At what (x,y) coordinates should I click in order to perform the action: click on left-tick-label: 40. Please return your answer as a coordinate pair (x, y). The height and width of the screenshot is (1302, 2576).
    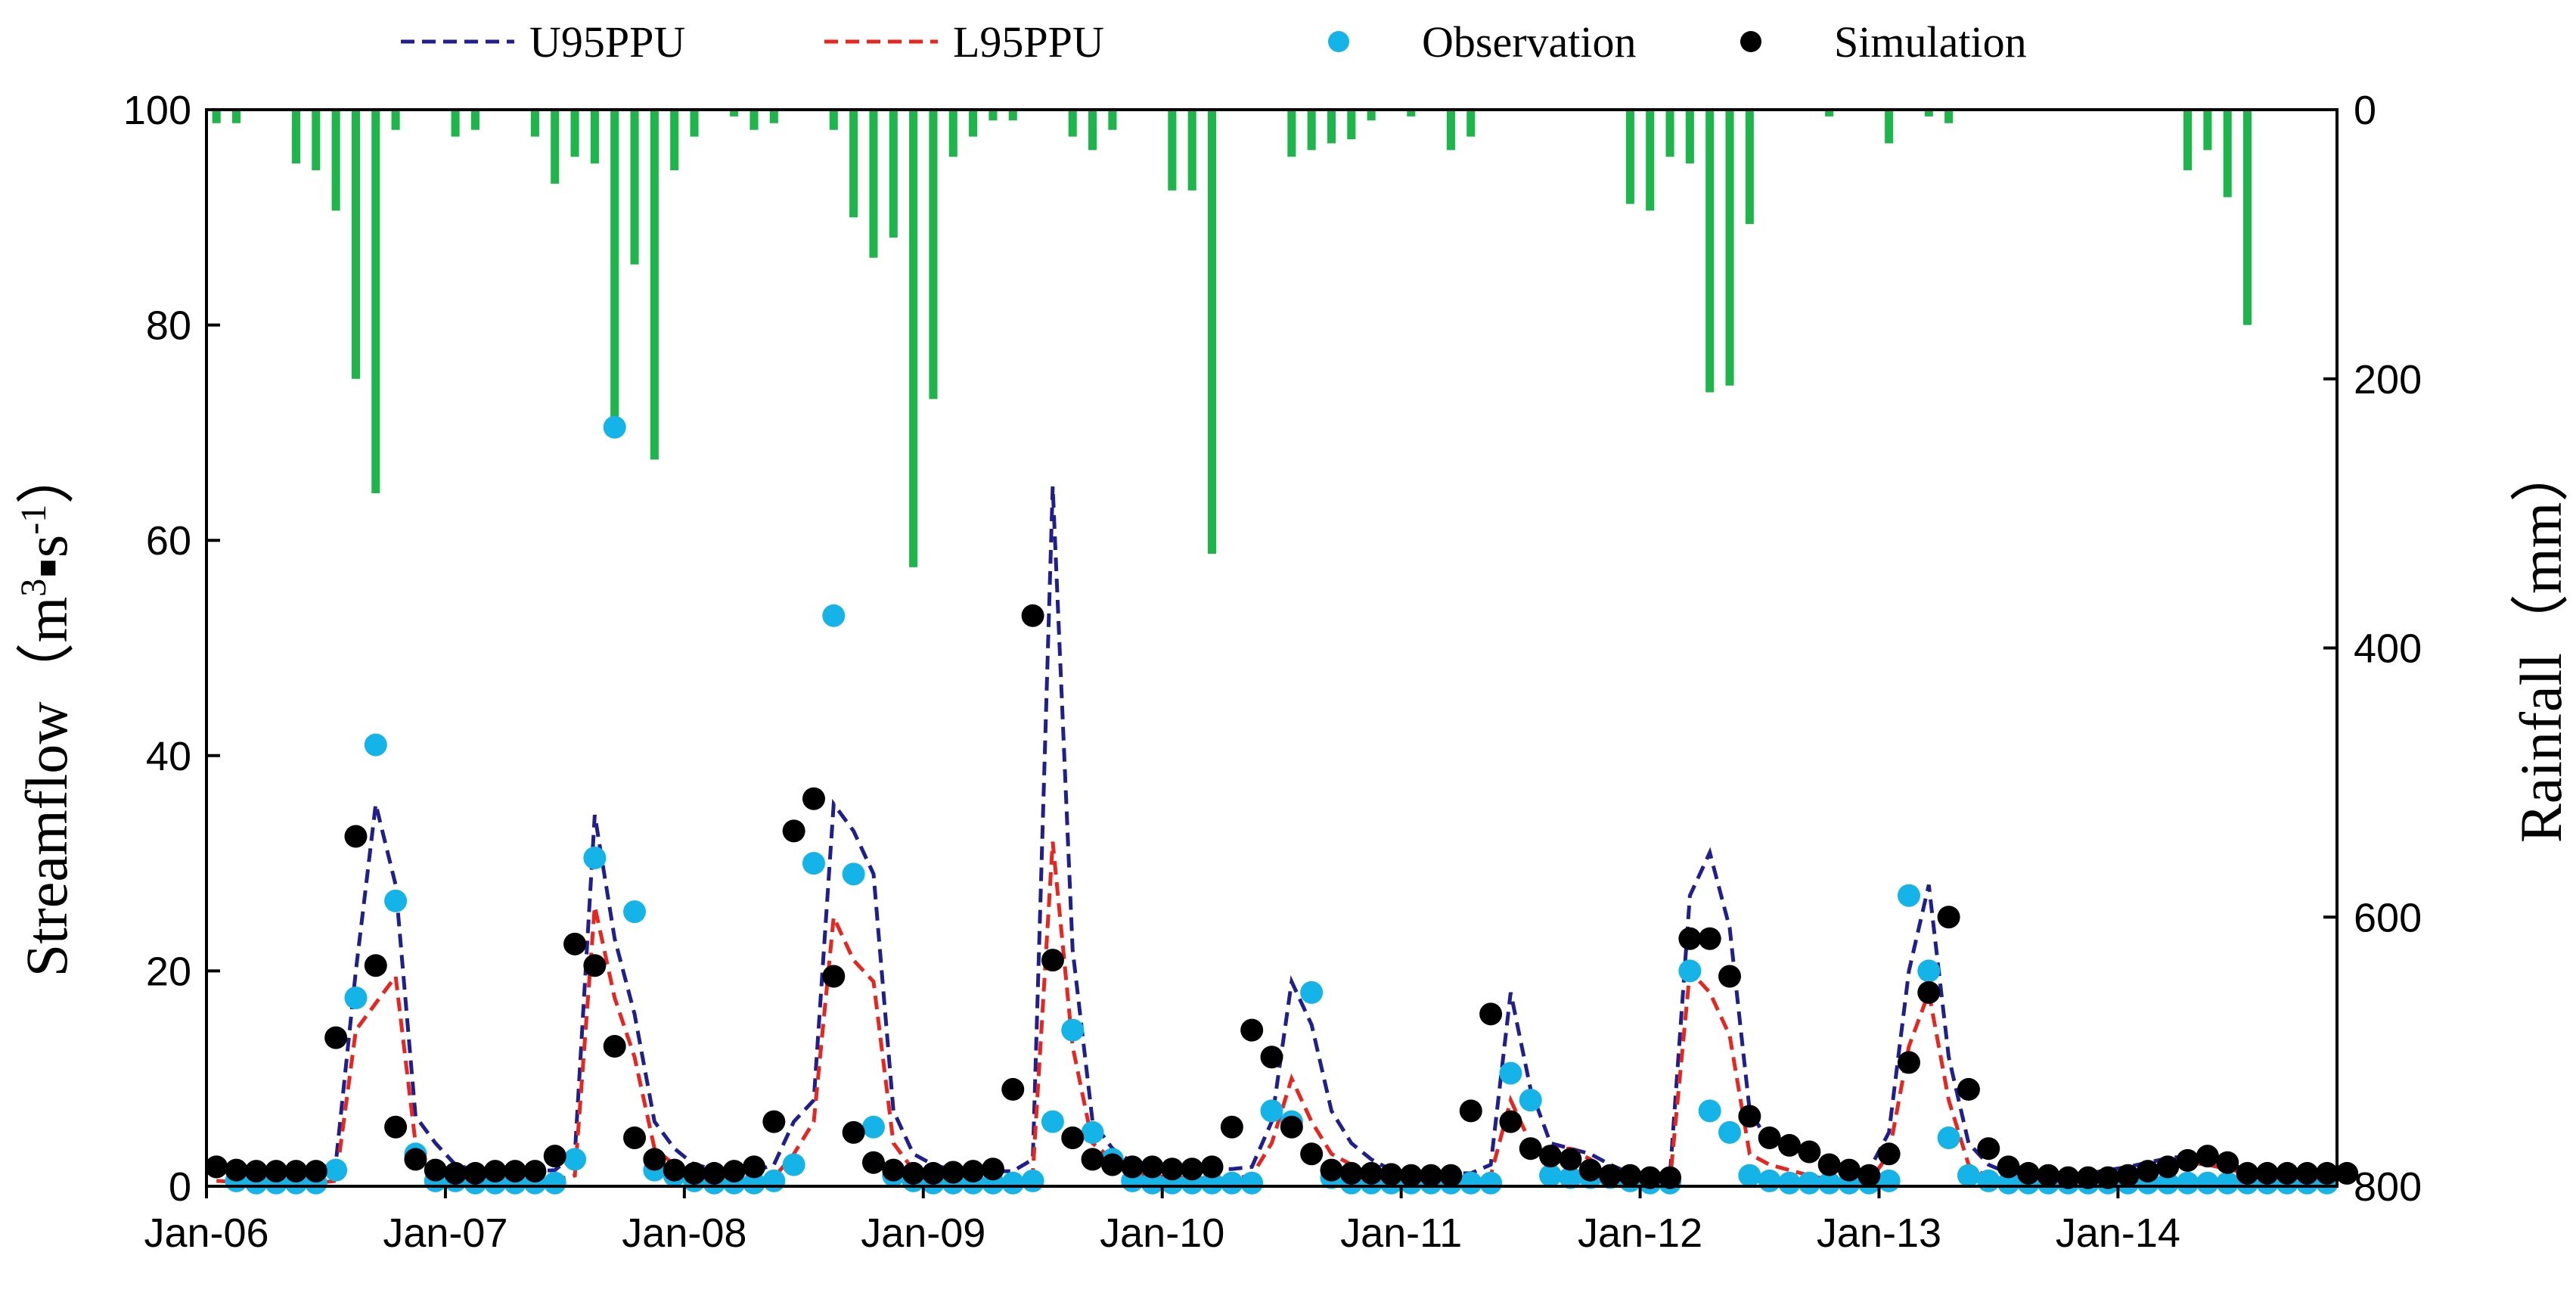
    Looking at the image, I should click on (168, 756).